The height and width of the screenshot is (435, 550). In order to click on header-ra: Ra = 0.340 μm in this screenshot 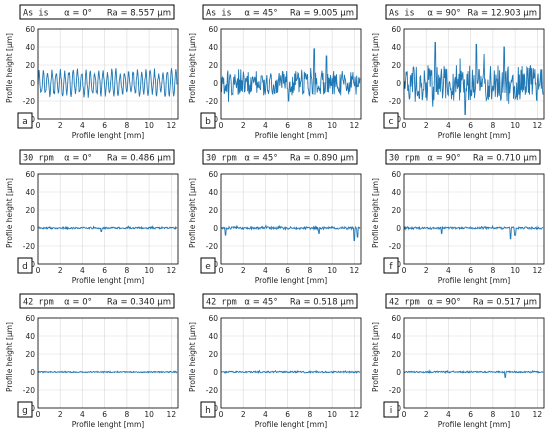, I will do `click(139, 303)`.